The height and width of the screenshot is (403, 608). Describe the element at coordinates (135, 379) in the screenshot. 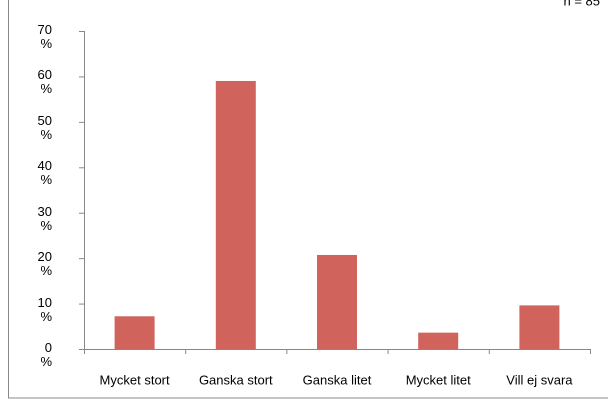

I see `x-tick-label: Mycket stort` at that location.